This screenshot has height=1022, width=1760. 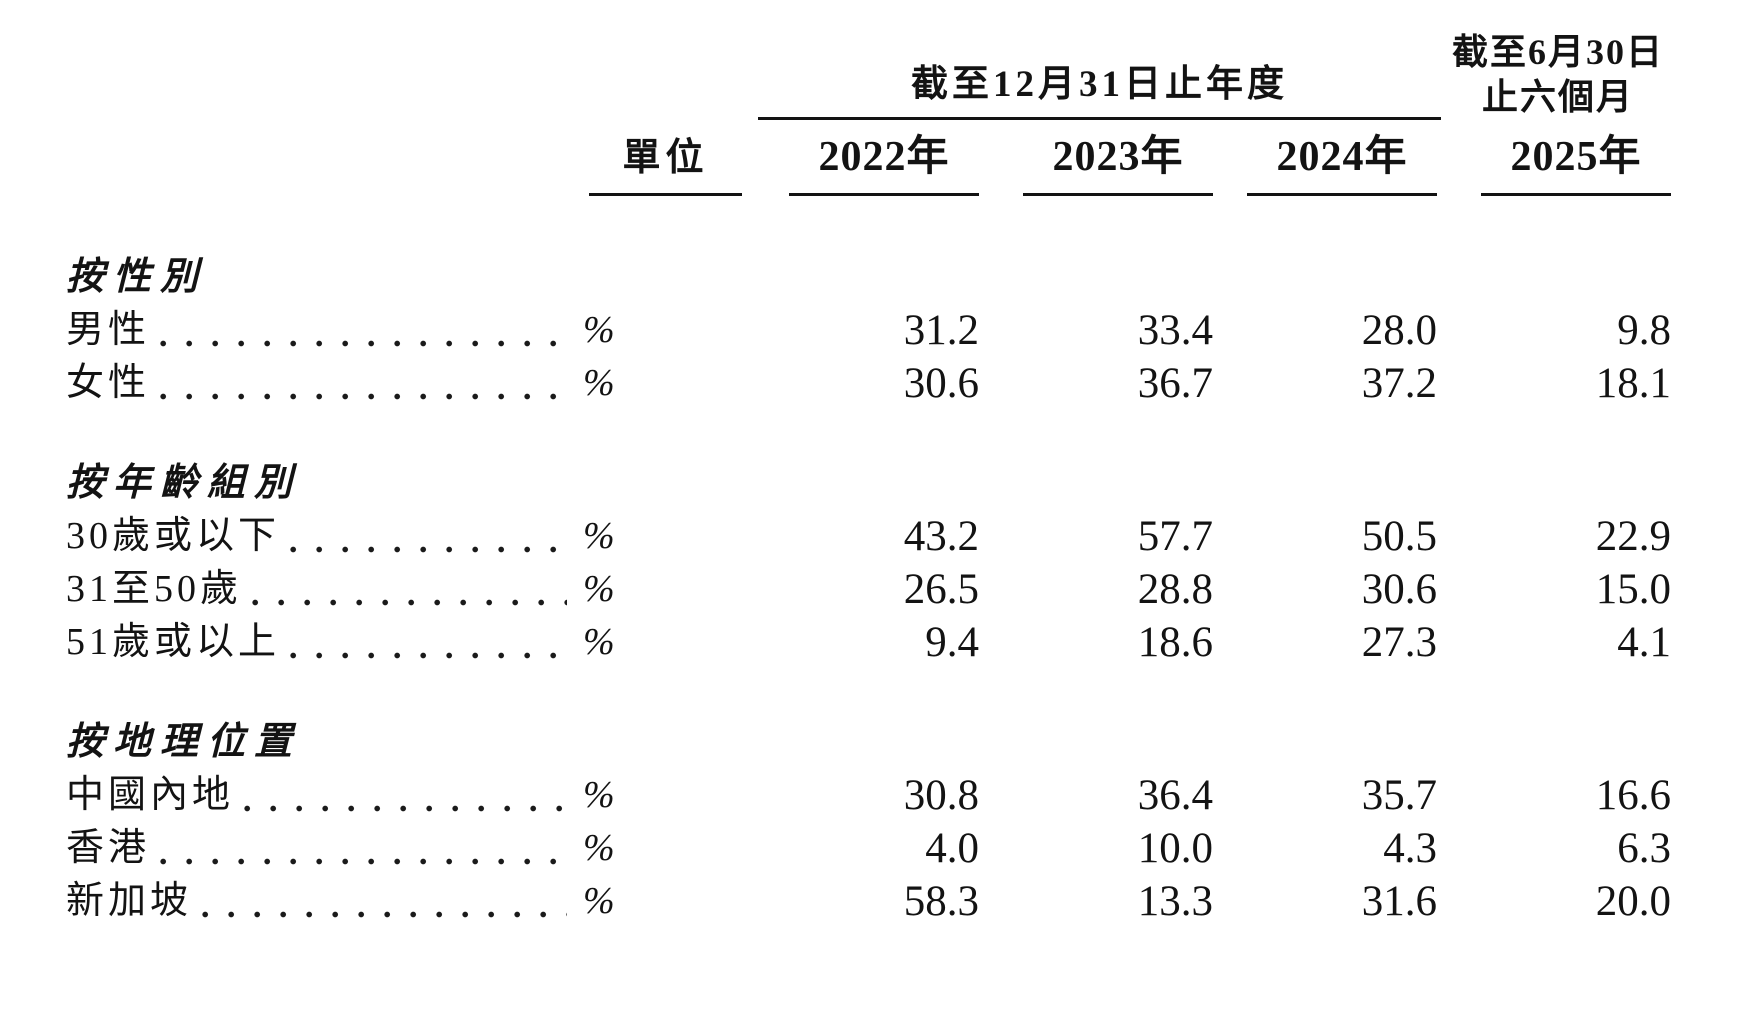 What do you see at coordinates (1633, 536) in the screenshot?
I see `value-2025: 22.9` at bounding box center [1633, 536].